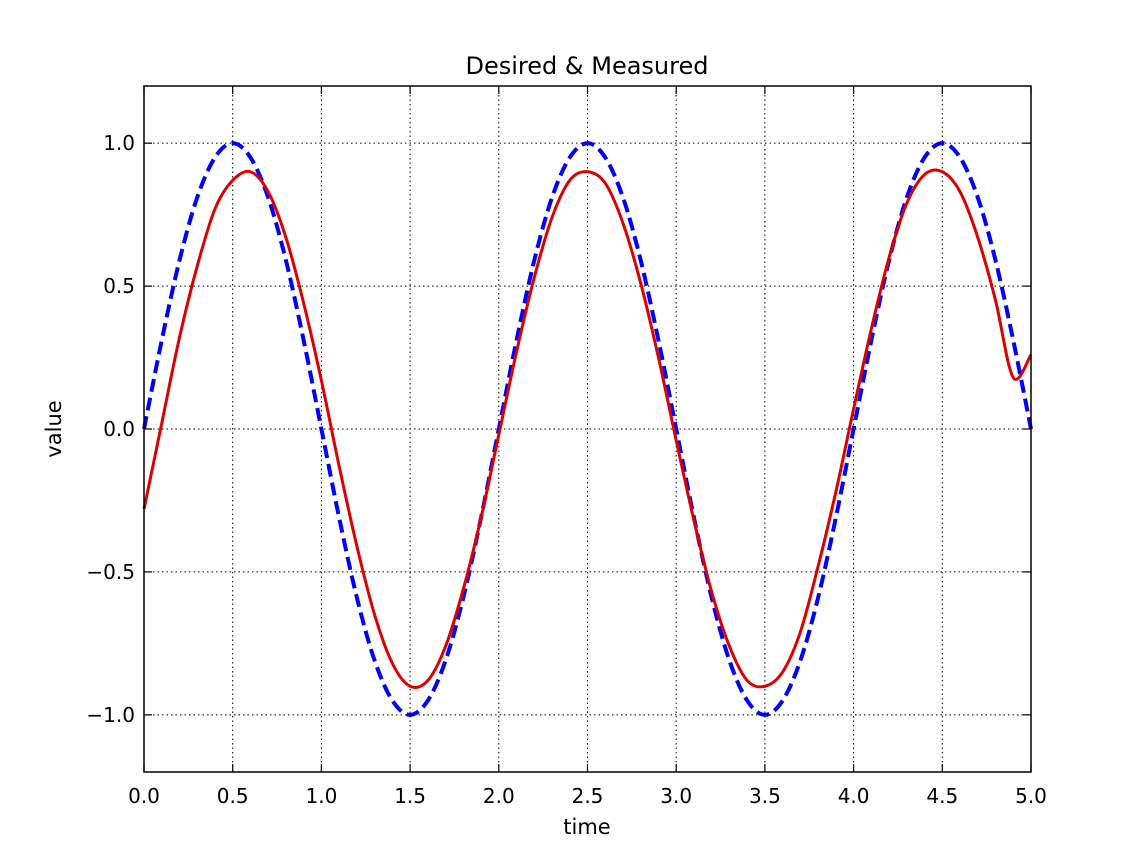 The image size is (1145, 864). I want to click on y-tick-label: 0.0, so click(119, 429).